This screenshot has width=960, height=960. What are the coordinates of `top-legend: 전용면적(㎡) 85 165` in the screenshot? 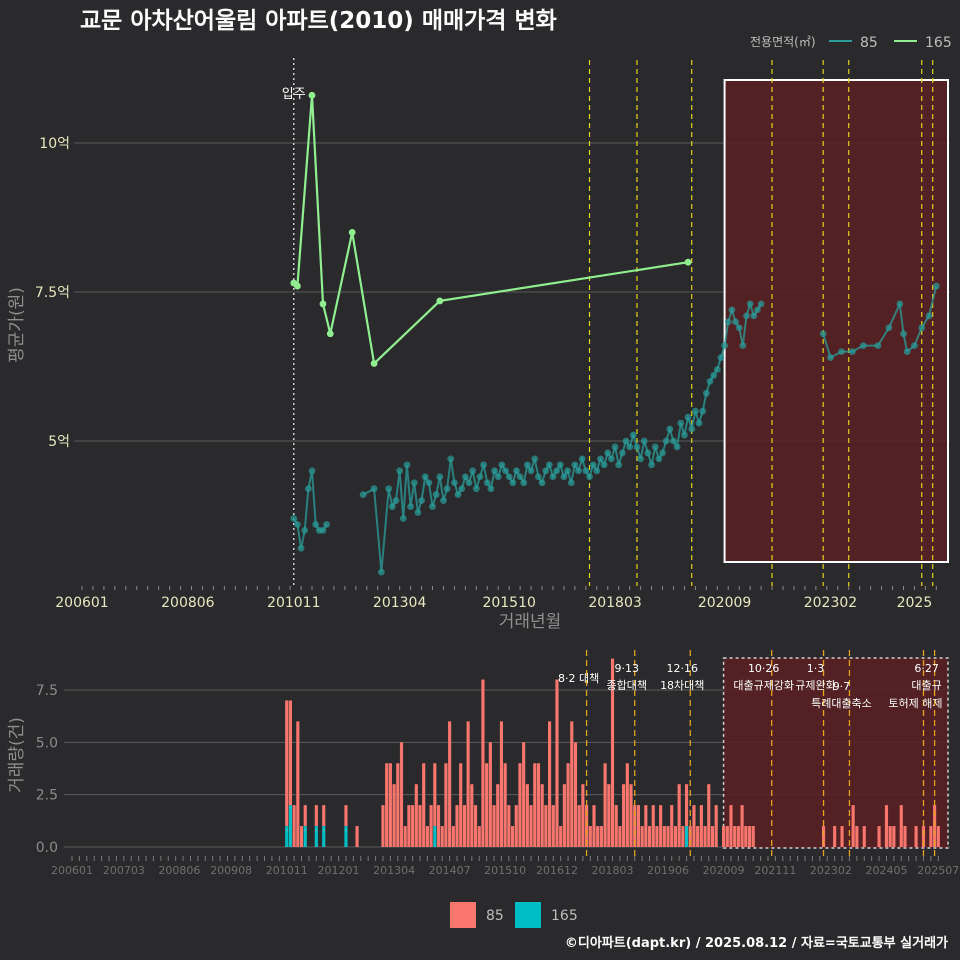 It's located at (851, 43).